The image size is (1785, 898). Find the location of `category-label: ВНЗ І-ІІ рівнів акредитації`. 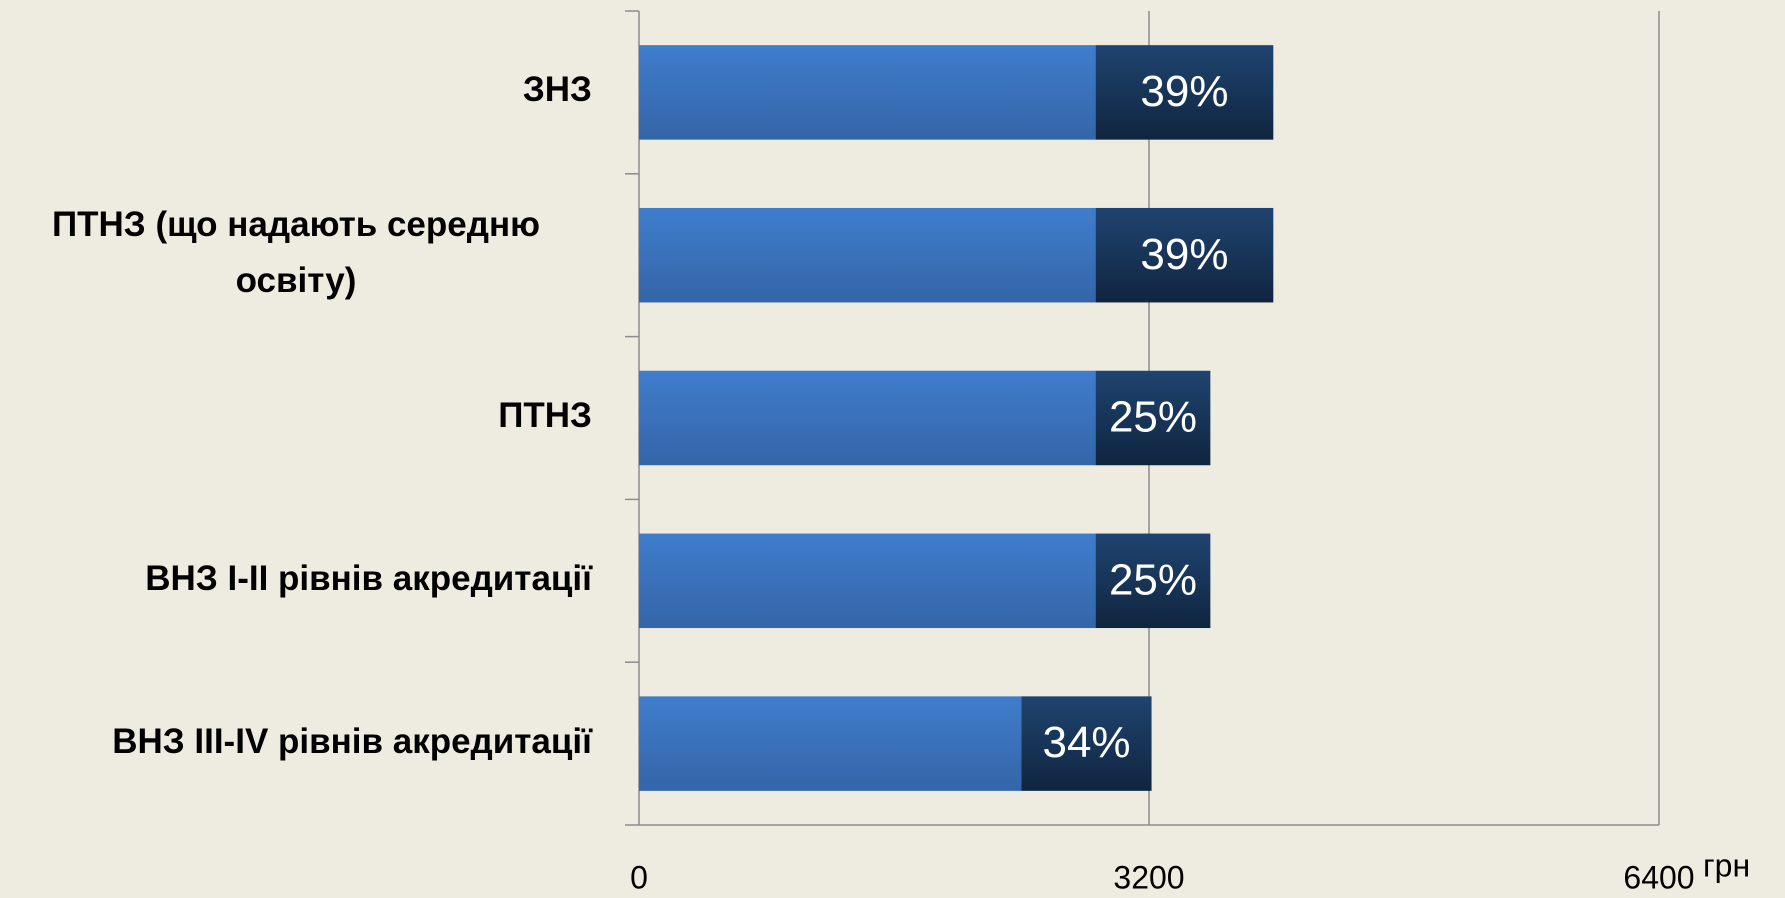

category-label: ВНЗ І-ІІ рівнів акредитації is located at coordinates (368, 578).